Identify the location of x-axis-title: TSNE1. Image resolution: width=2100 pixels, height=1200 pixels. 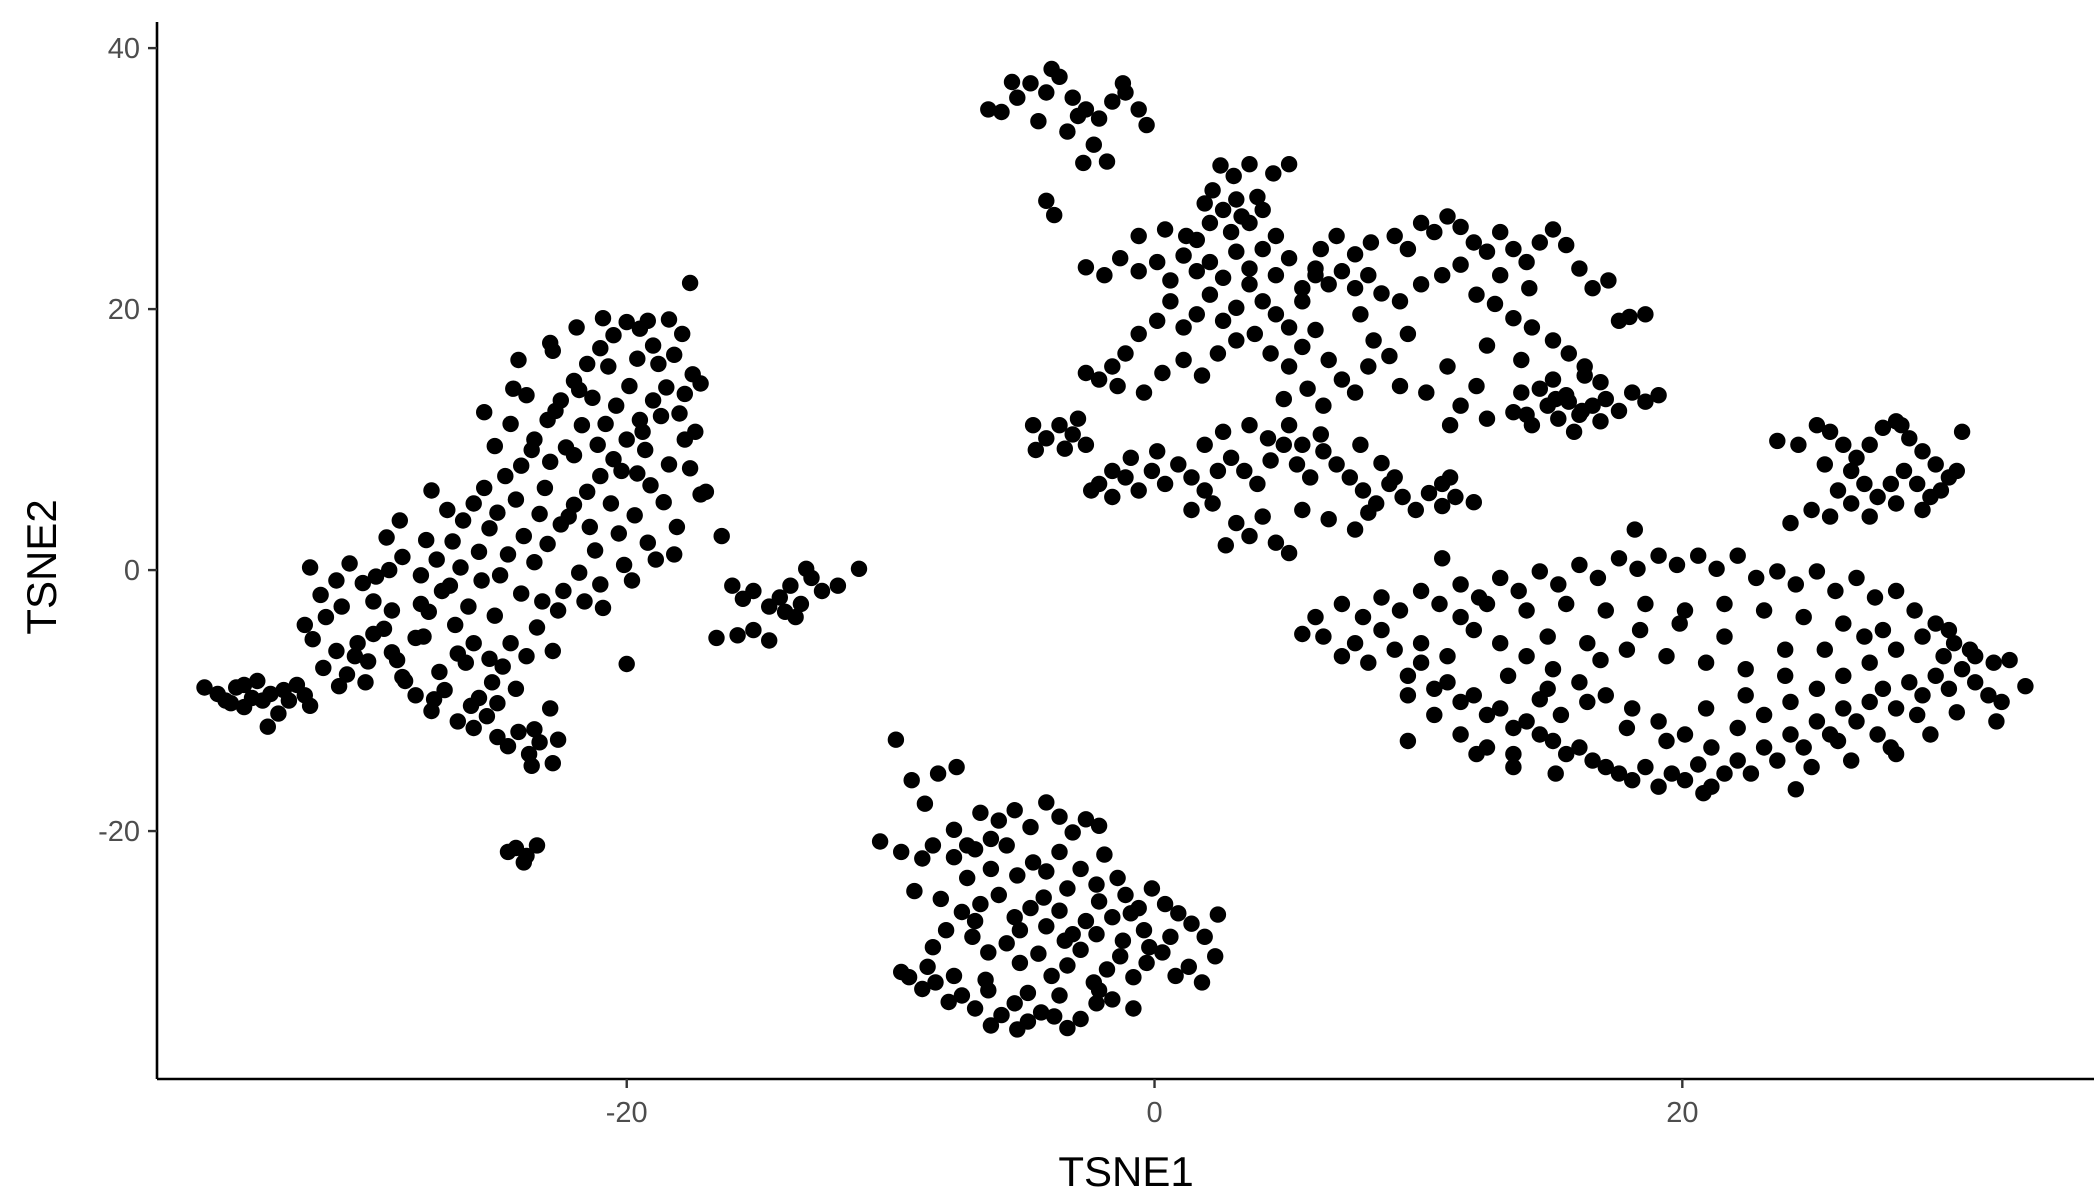
(1125, 1171).